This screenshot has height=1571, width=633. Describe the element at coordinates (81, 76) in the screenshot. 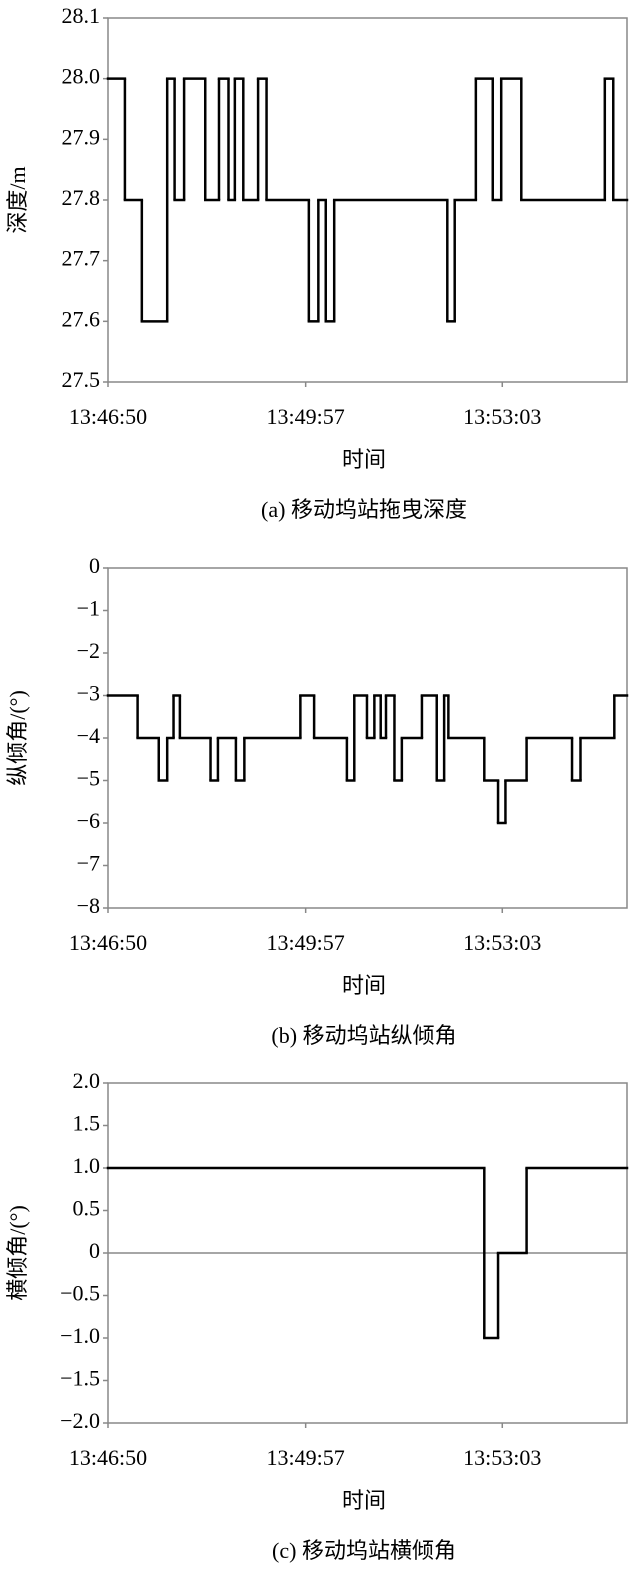

I see `y-tick-label: 28.0` at that location.